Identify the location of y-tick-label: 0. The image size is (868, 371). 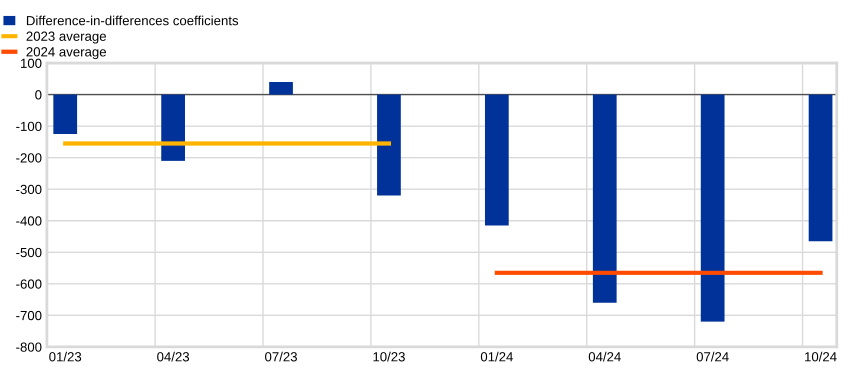
(38, 95).